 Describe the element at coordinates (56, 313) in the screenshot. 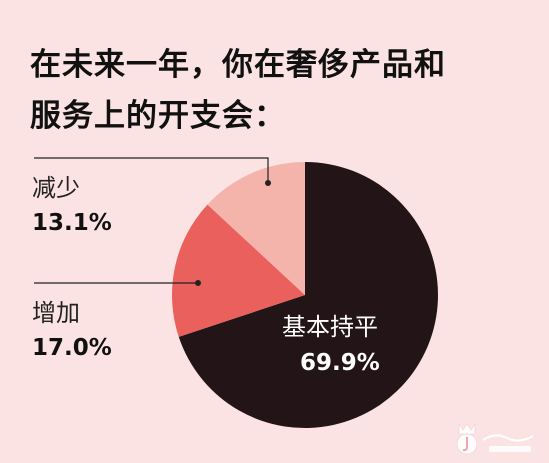

I see `slice-label-increase: 增加` at that location.